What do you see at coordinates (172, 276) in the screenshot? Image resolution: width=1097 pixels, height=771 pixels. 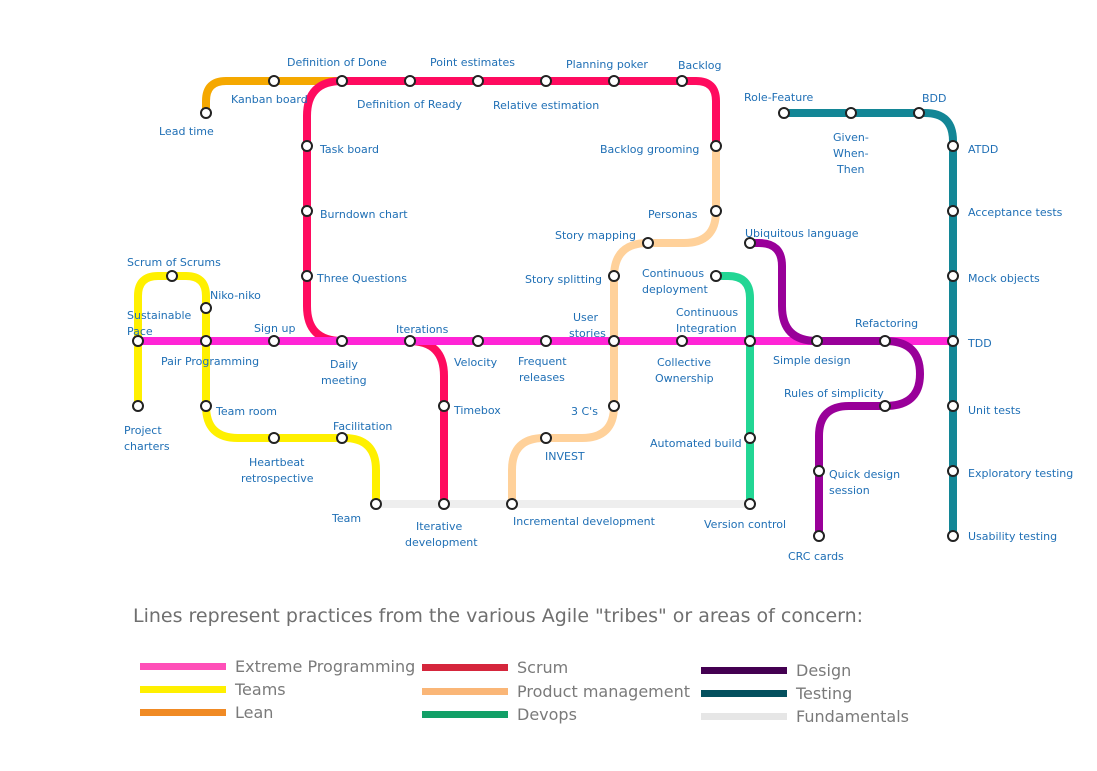 I see `station-scrum-of-scrums` at bounding box center [172, 276].